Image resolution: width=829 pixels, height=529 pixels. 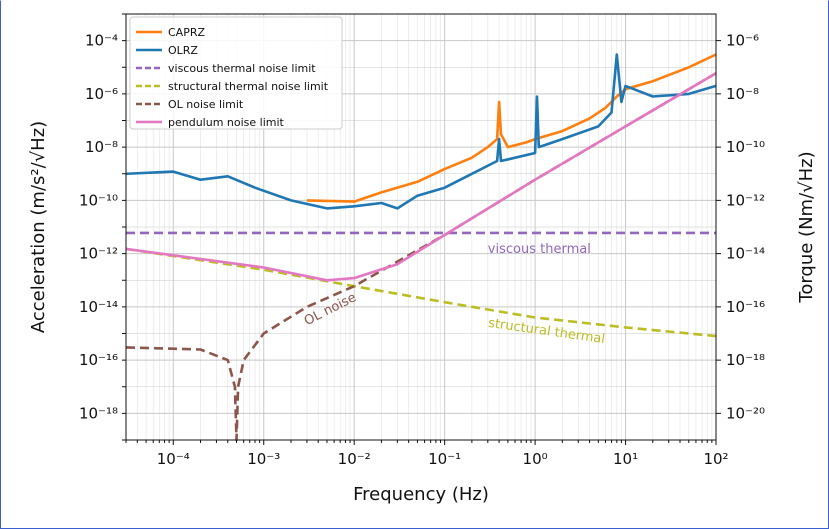 What do you see at coordinates (742, 41) in the screenshot?
I see `y2-tick-label: 10⁻⁶` at bounding box center [742, 41].